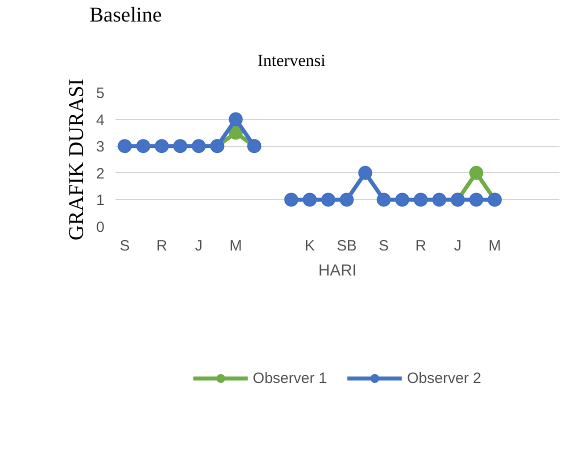 Image resolution: width=588 pixels, height=463 pixels. What do you see at coordinates (292, 60) in the screenshot?
I see `text: Intervensi` at bounding box center [292, 60].